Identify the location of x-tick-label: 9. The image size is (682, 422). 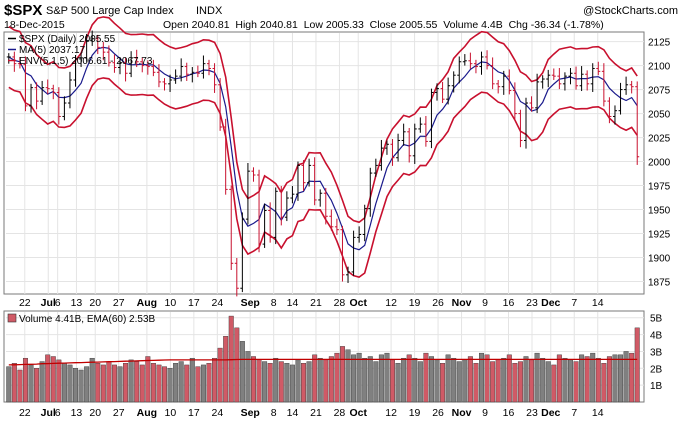
(485, 413).